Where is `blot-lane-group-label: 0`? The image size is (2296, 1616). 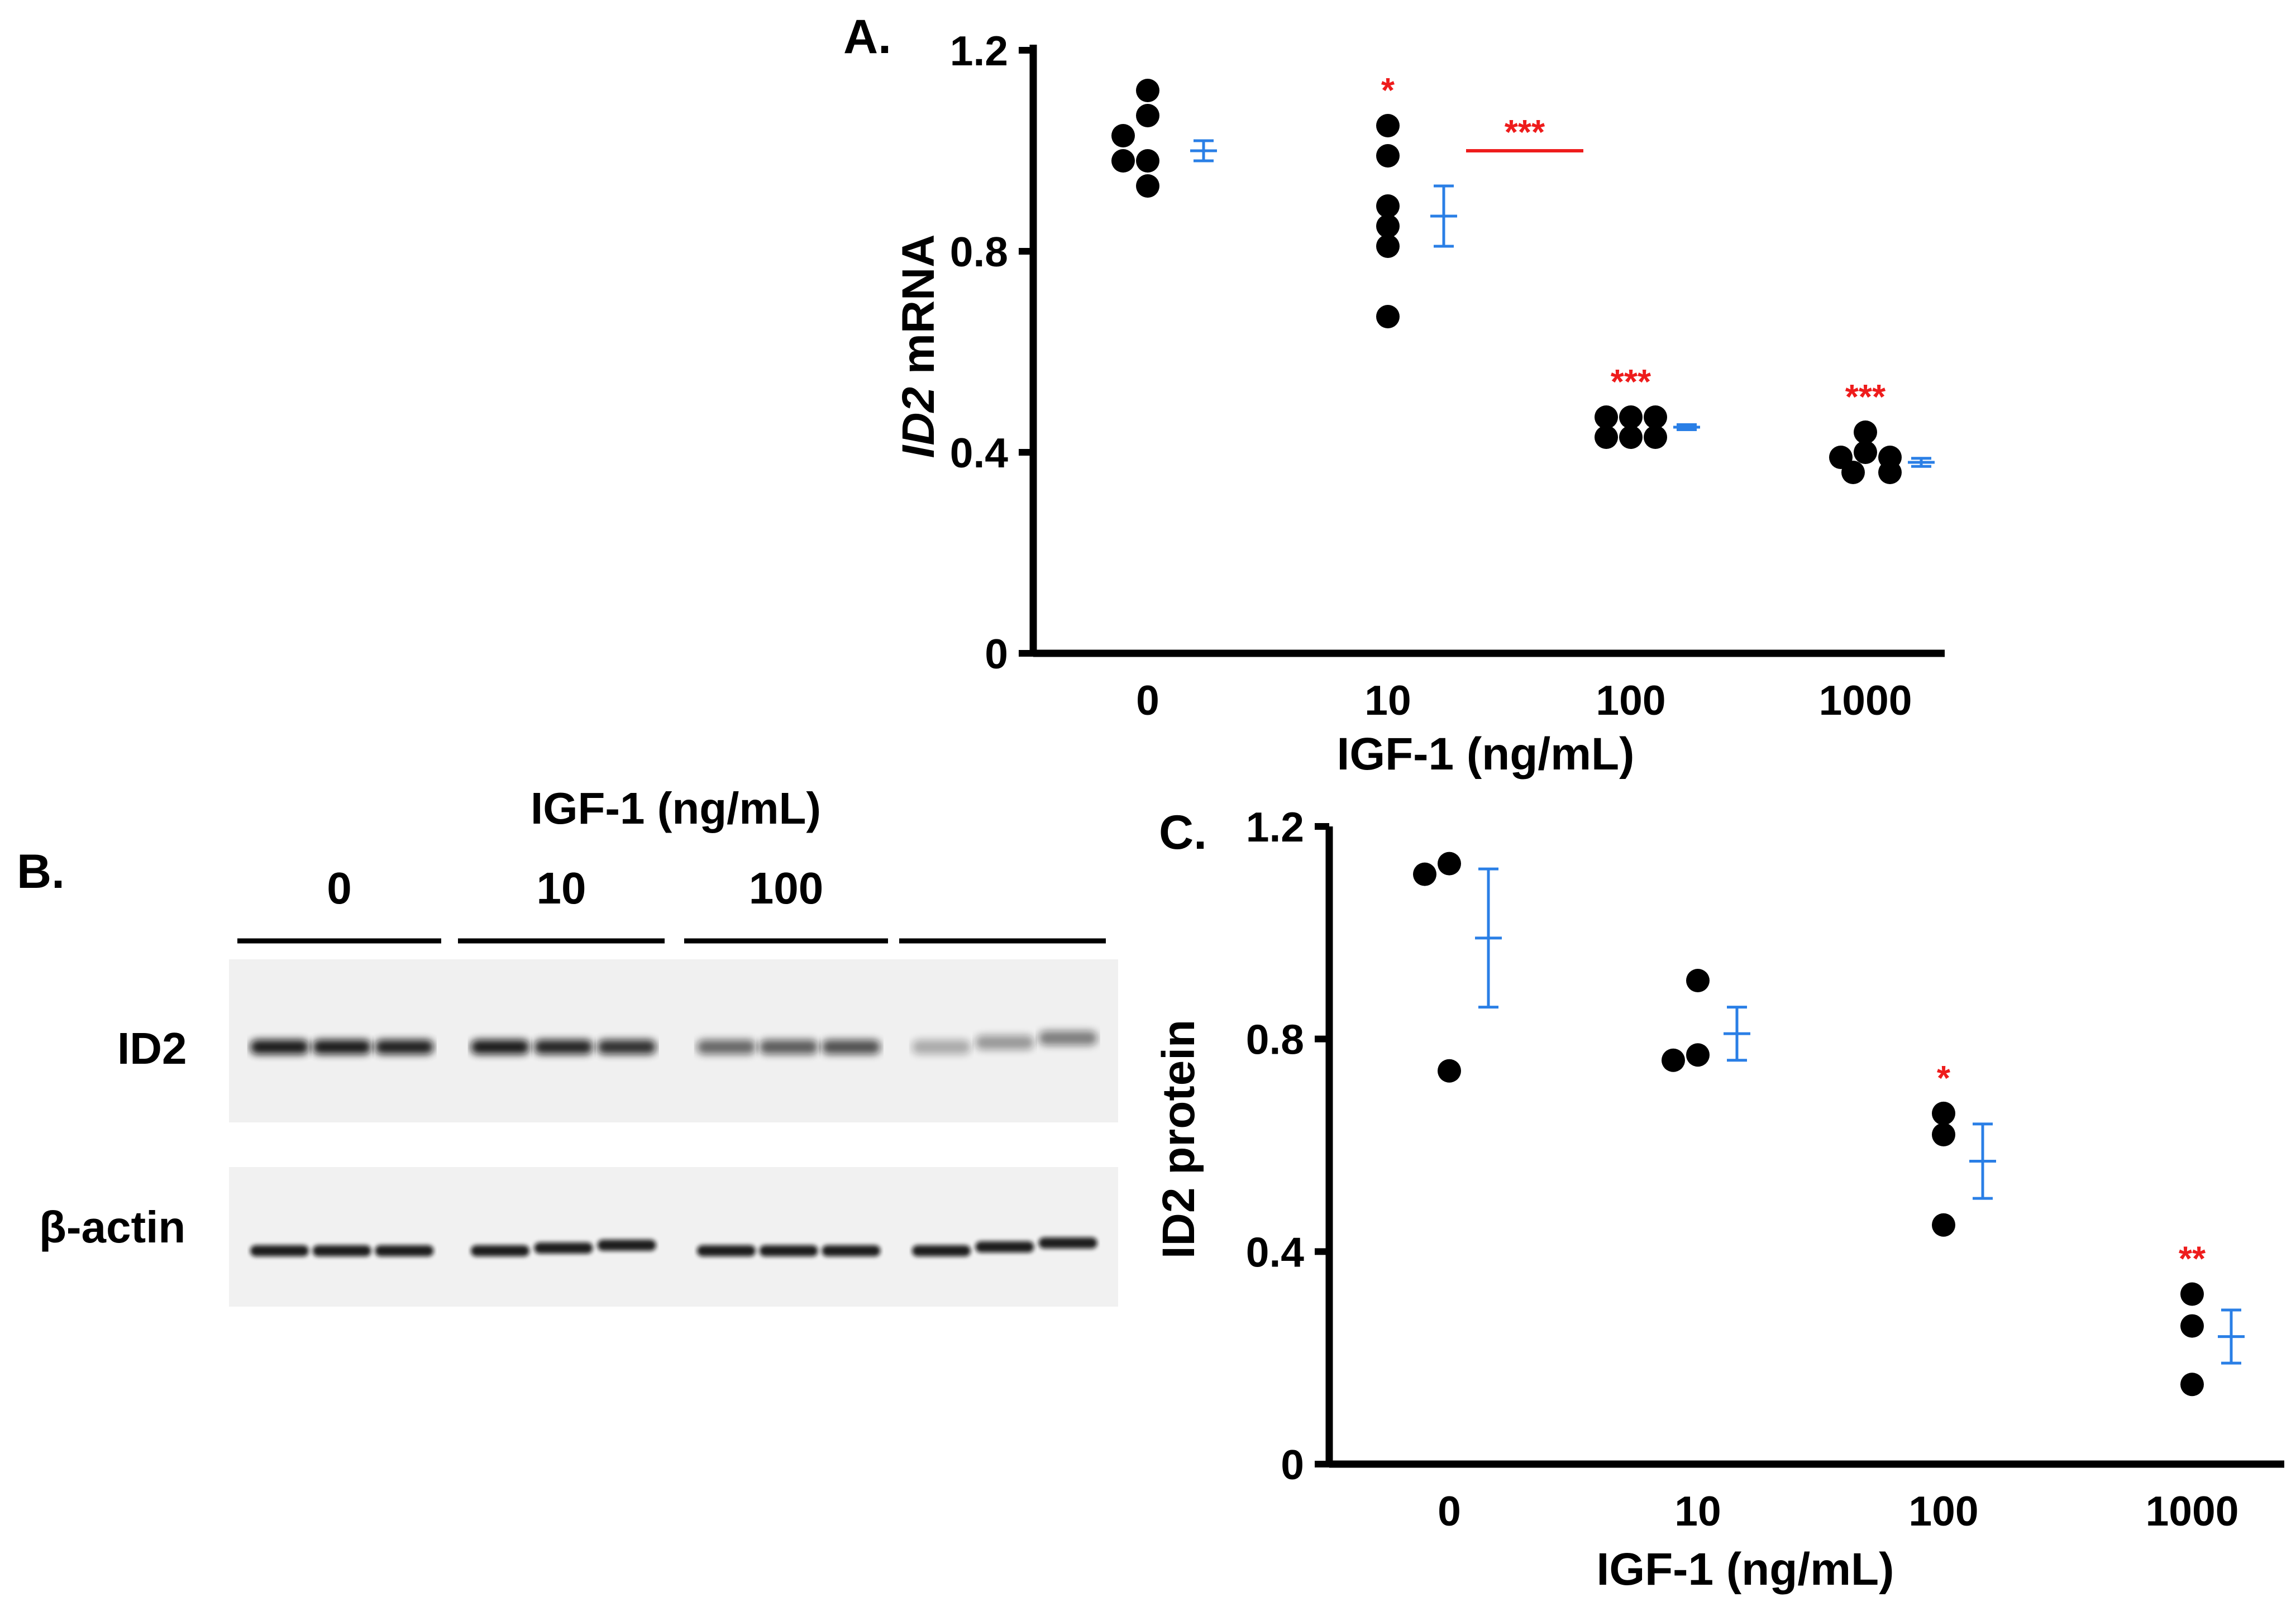 blot-lane-group-label: 0 is located at coordinates (340, 888).